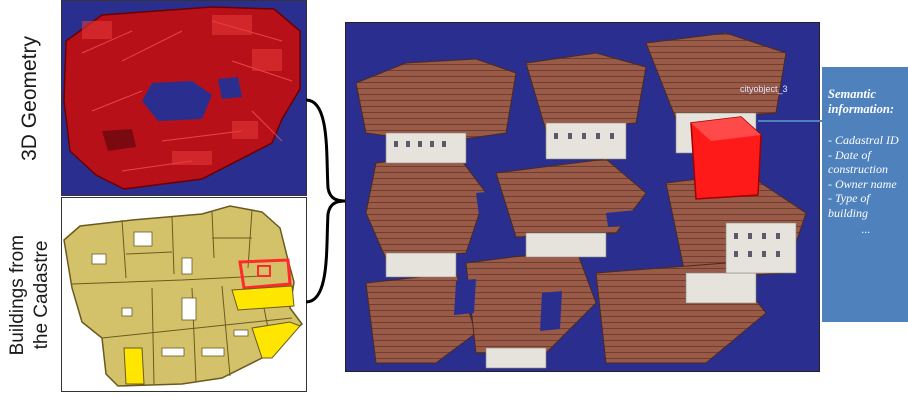 The image size is (908, 396). I want to click on semantic-item-cadastral-id: - Cadastral ID, so click(863, 140).